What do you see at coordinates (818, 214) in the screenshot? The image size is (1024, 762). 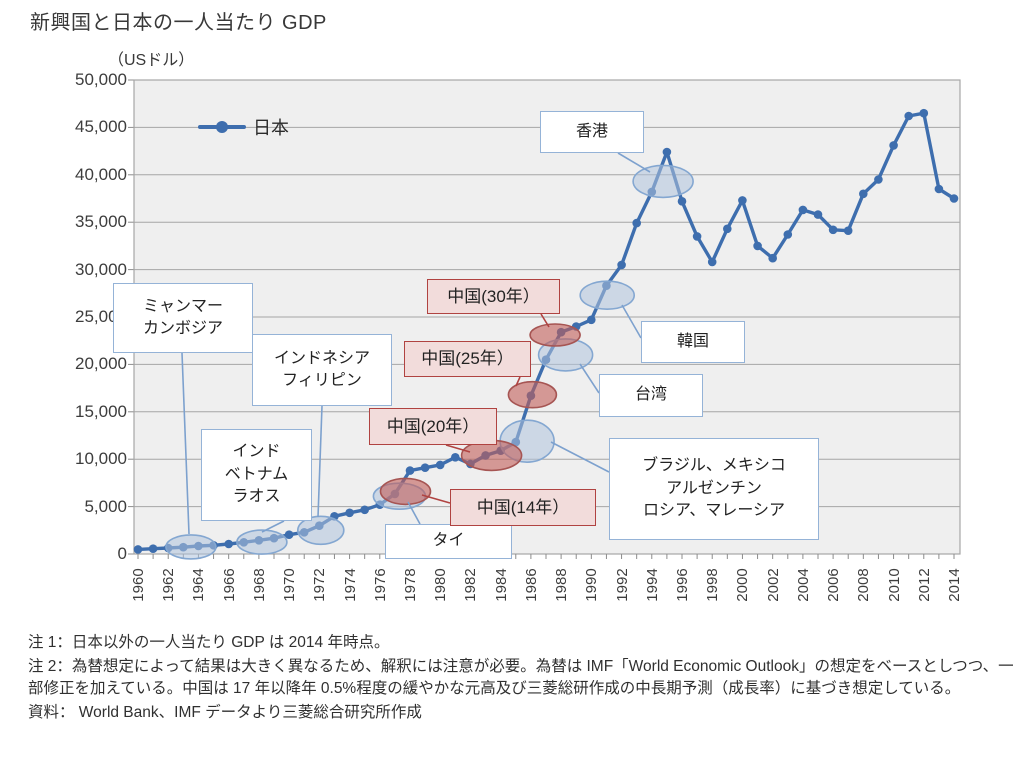 I see `data-point-2005` at bounding box center [818, 214].